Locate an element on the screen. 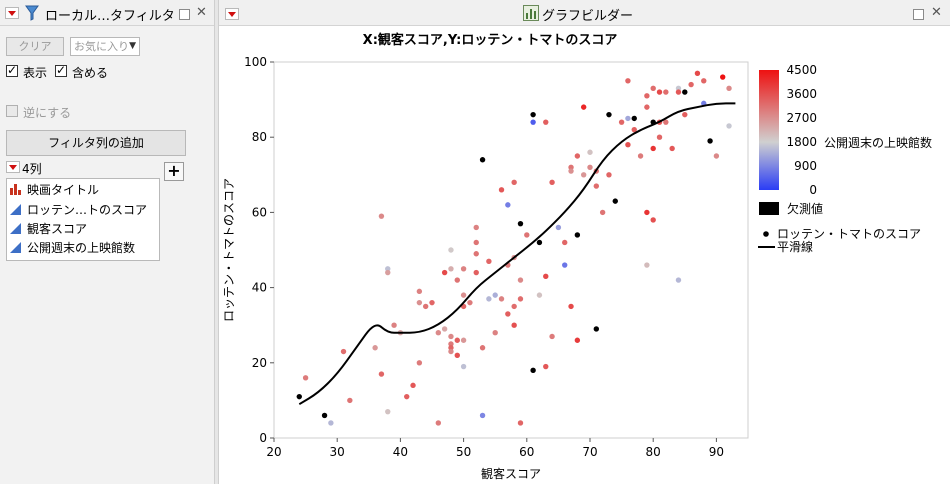 The height and width of the screenshot is (484, 950). color-scale-tick-label: 3600 is located at coordinates (801, 94).